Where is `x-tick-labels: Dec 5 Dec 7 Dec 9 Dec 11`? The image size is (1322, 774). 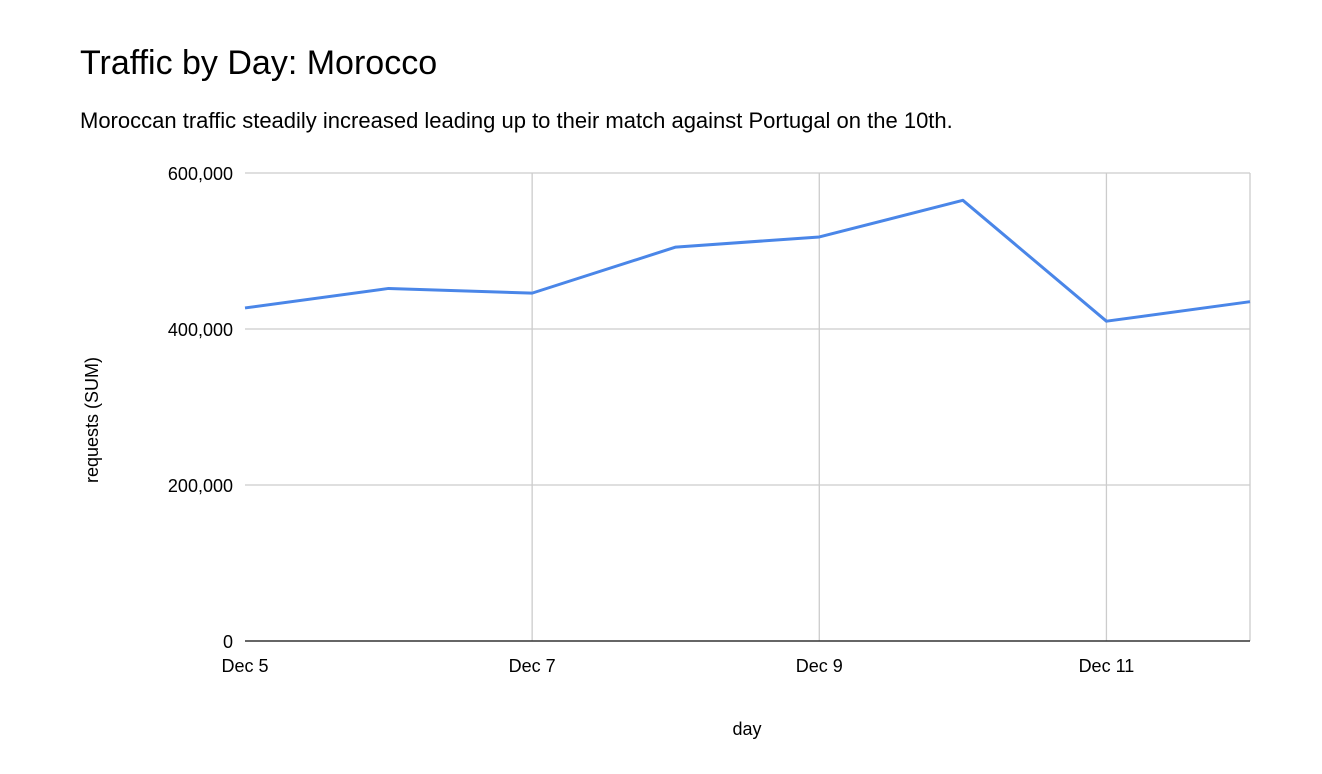 x-tick-labels: Dec 5 Dec 7 Dec 9 Dec 11 is located at coordinates (677, 666).